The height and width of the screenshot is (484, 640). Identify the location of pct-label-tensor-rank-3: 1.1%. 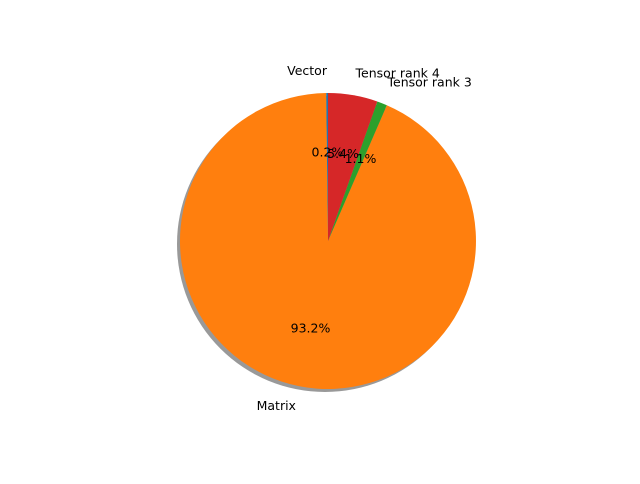
(361, 158).